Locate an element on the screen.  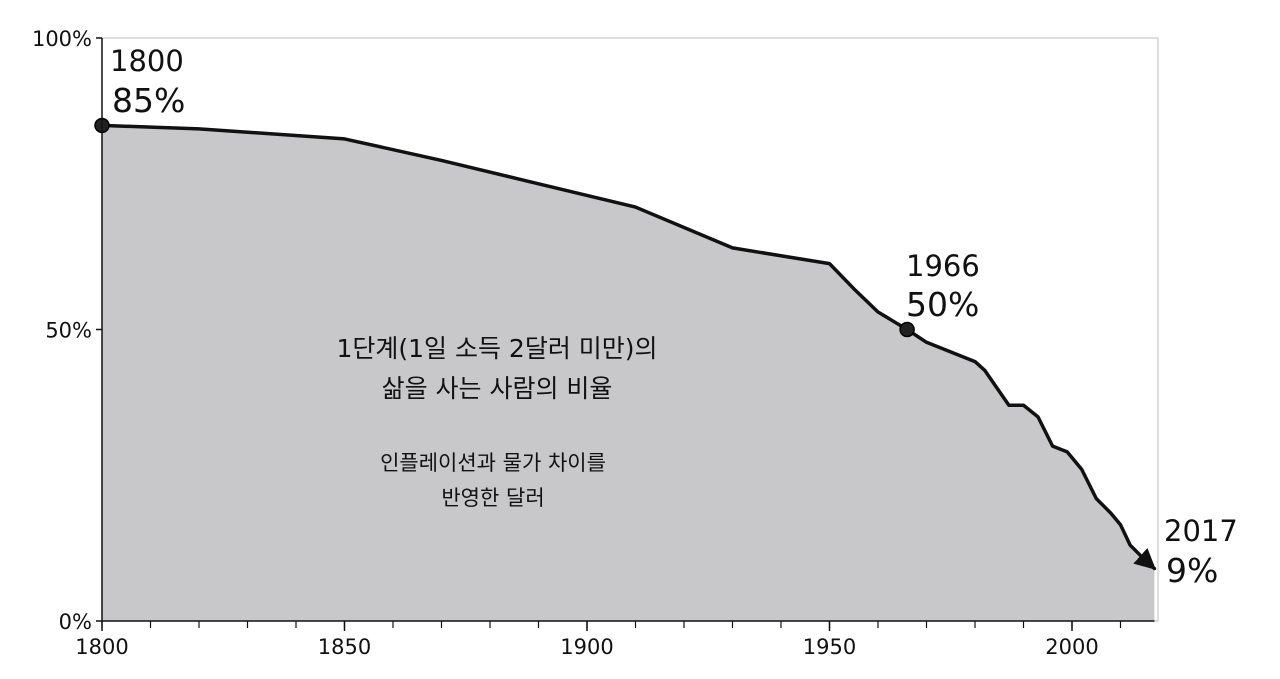
annotation-value-1966: 50% is located at coordinates (942, 304).